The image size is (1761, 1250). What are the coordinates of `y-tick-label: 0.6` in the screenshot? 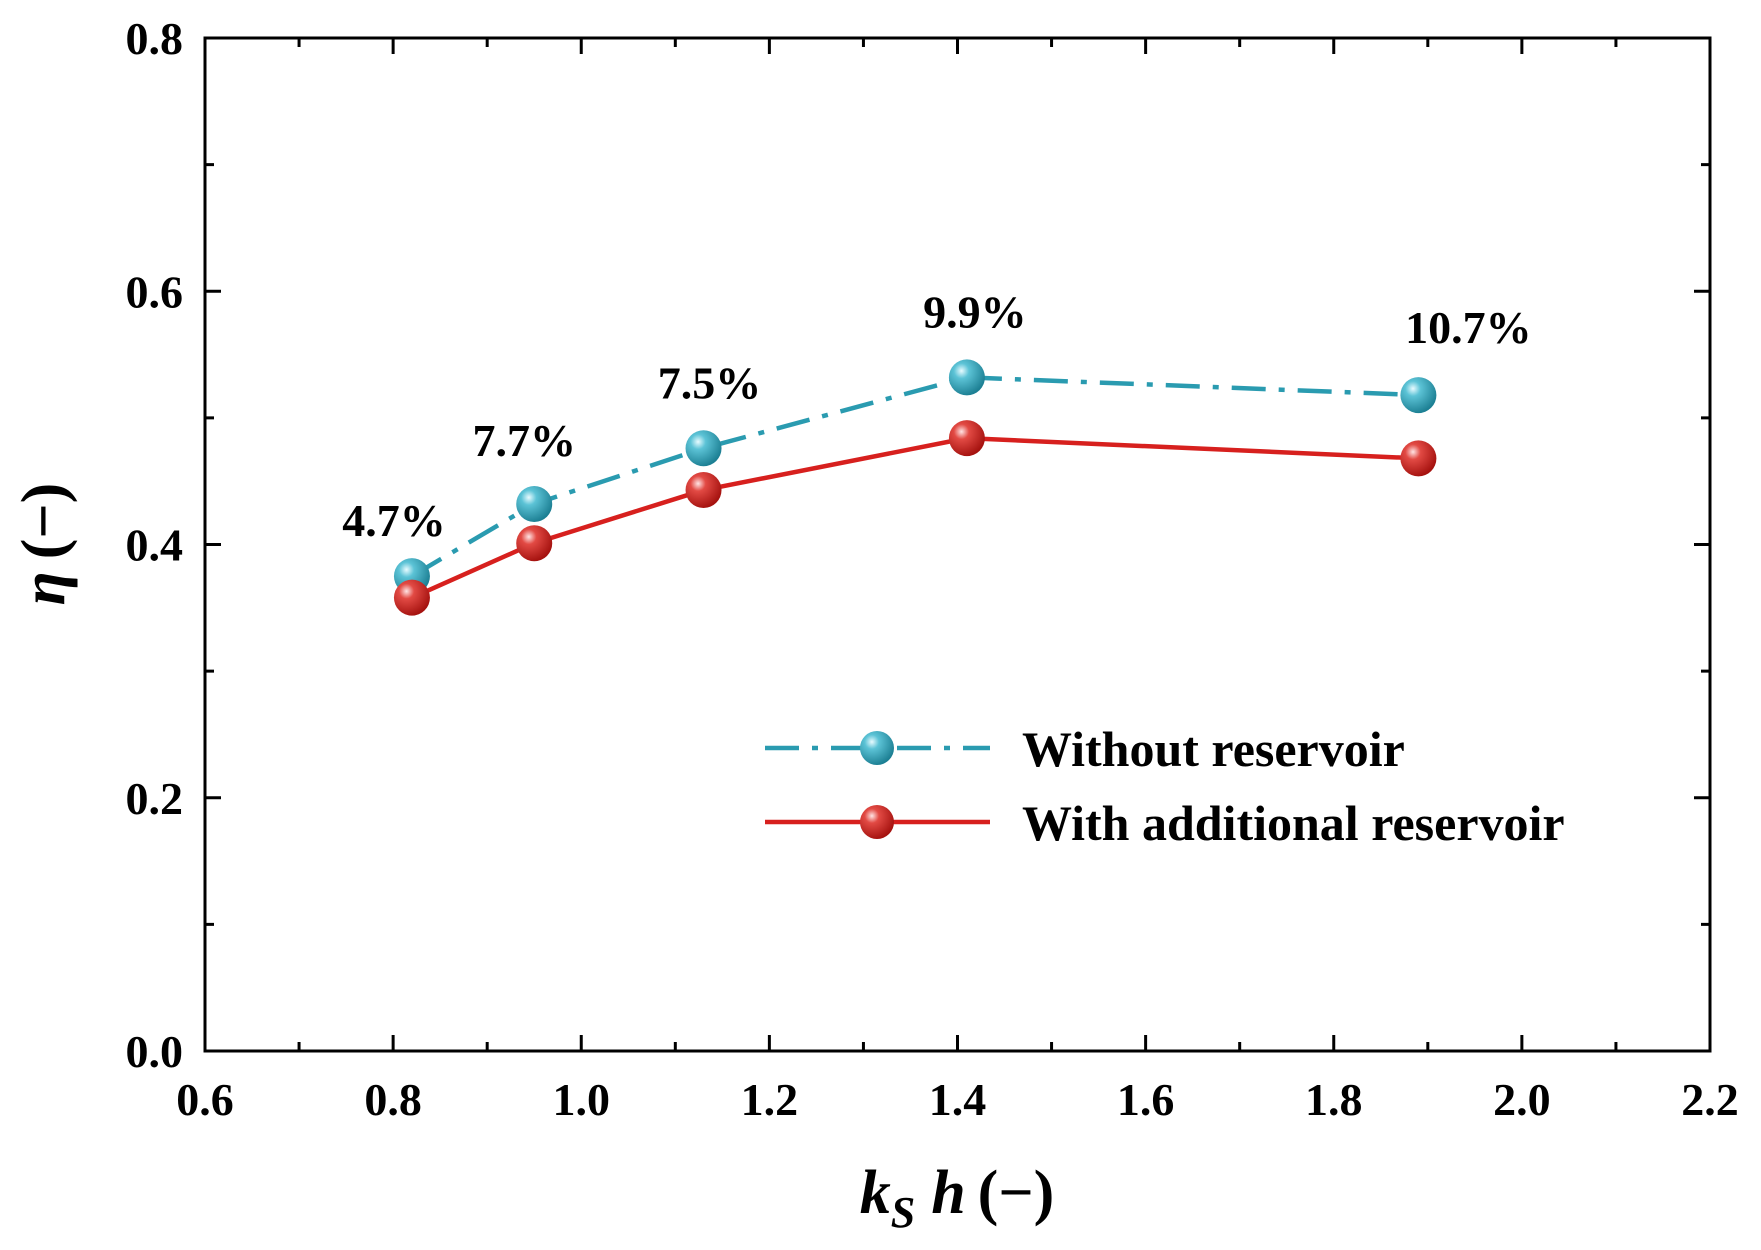 It's located at (155, 291).